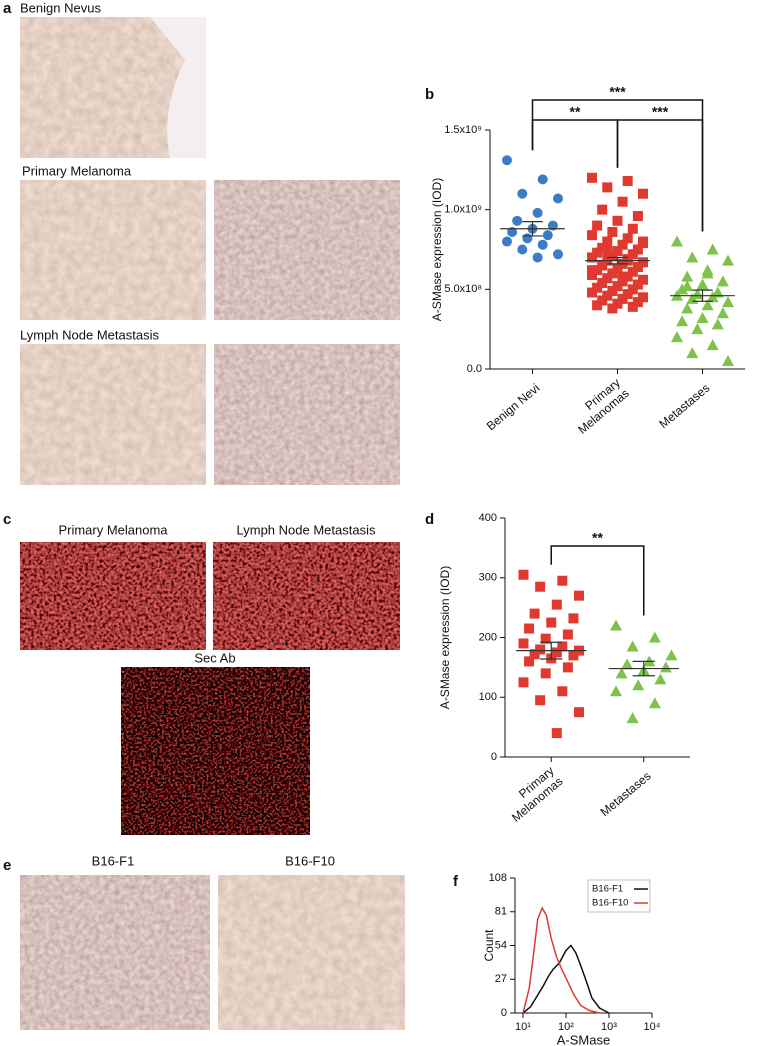 The width and height of the screenshot is (757, 1046). What do you see at coordinates (488, 637) in the screenshot?
I see `y-tick-label: 200` at bounding box center [488, 637].